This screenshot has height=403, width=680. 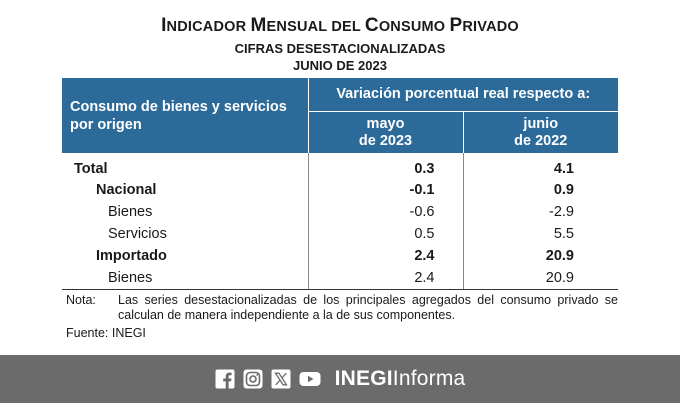 I want to click on social-links, so click(x=268, y=379).